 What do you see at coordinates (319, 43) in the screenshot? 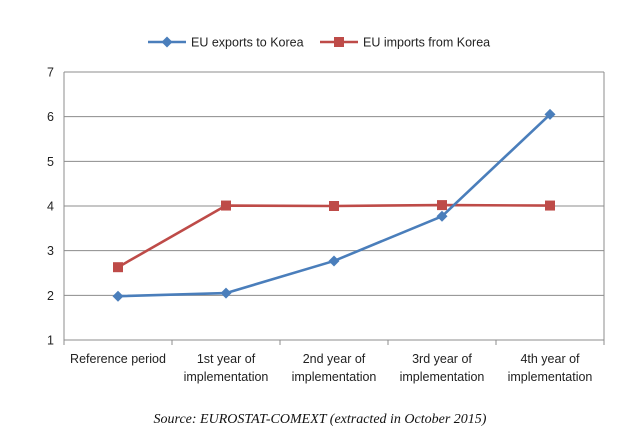
I see `legend: EU exports to Korea EU imports from Korea` at bounding box center [319, 43].